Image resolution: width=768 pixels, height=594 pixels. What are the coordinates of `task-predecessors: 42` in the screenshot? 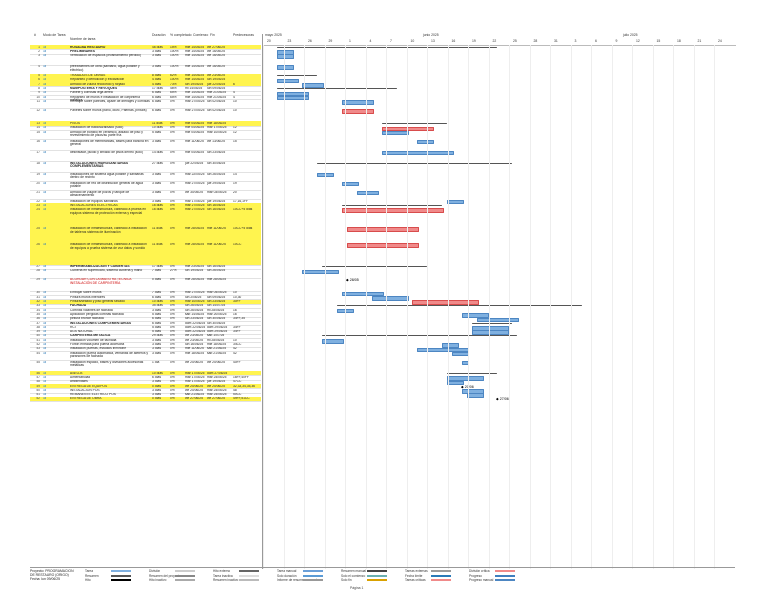 It's located at (235, 353).